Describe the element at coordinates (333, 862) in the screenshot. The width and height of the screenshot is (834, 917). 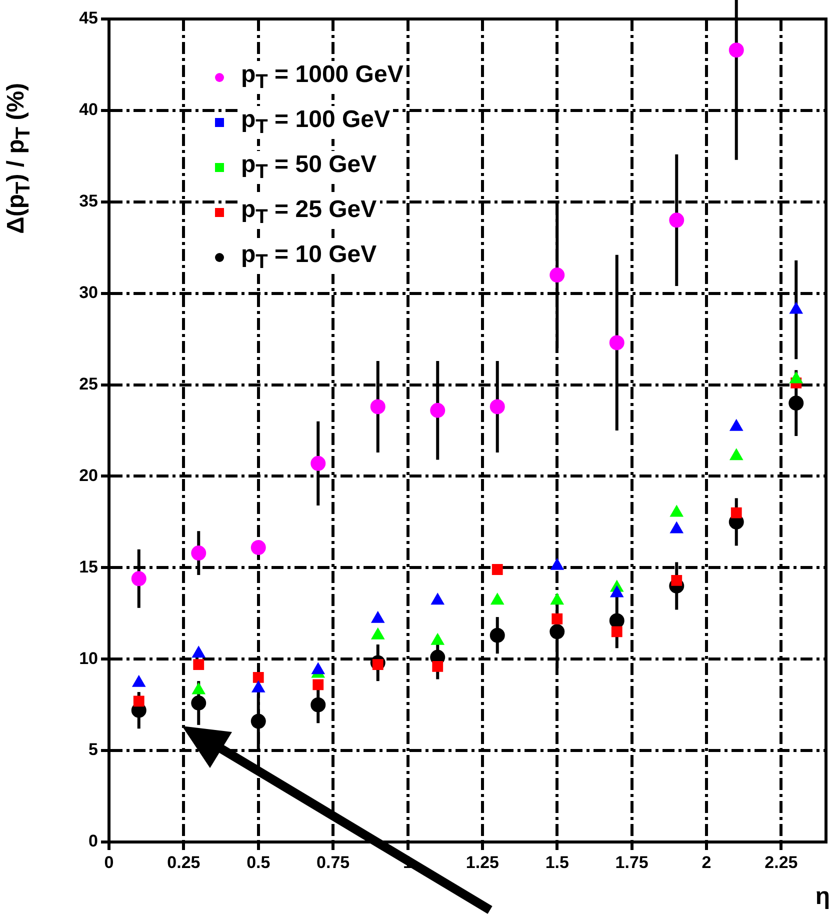
I see `x-tick-label: 0.75` at that location.